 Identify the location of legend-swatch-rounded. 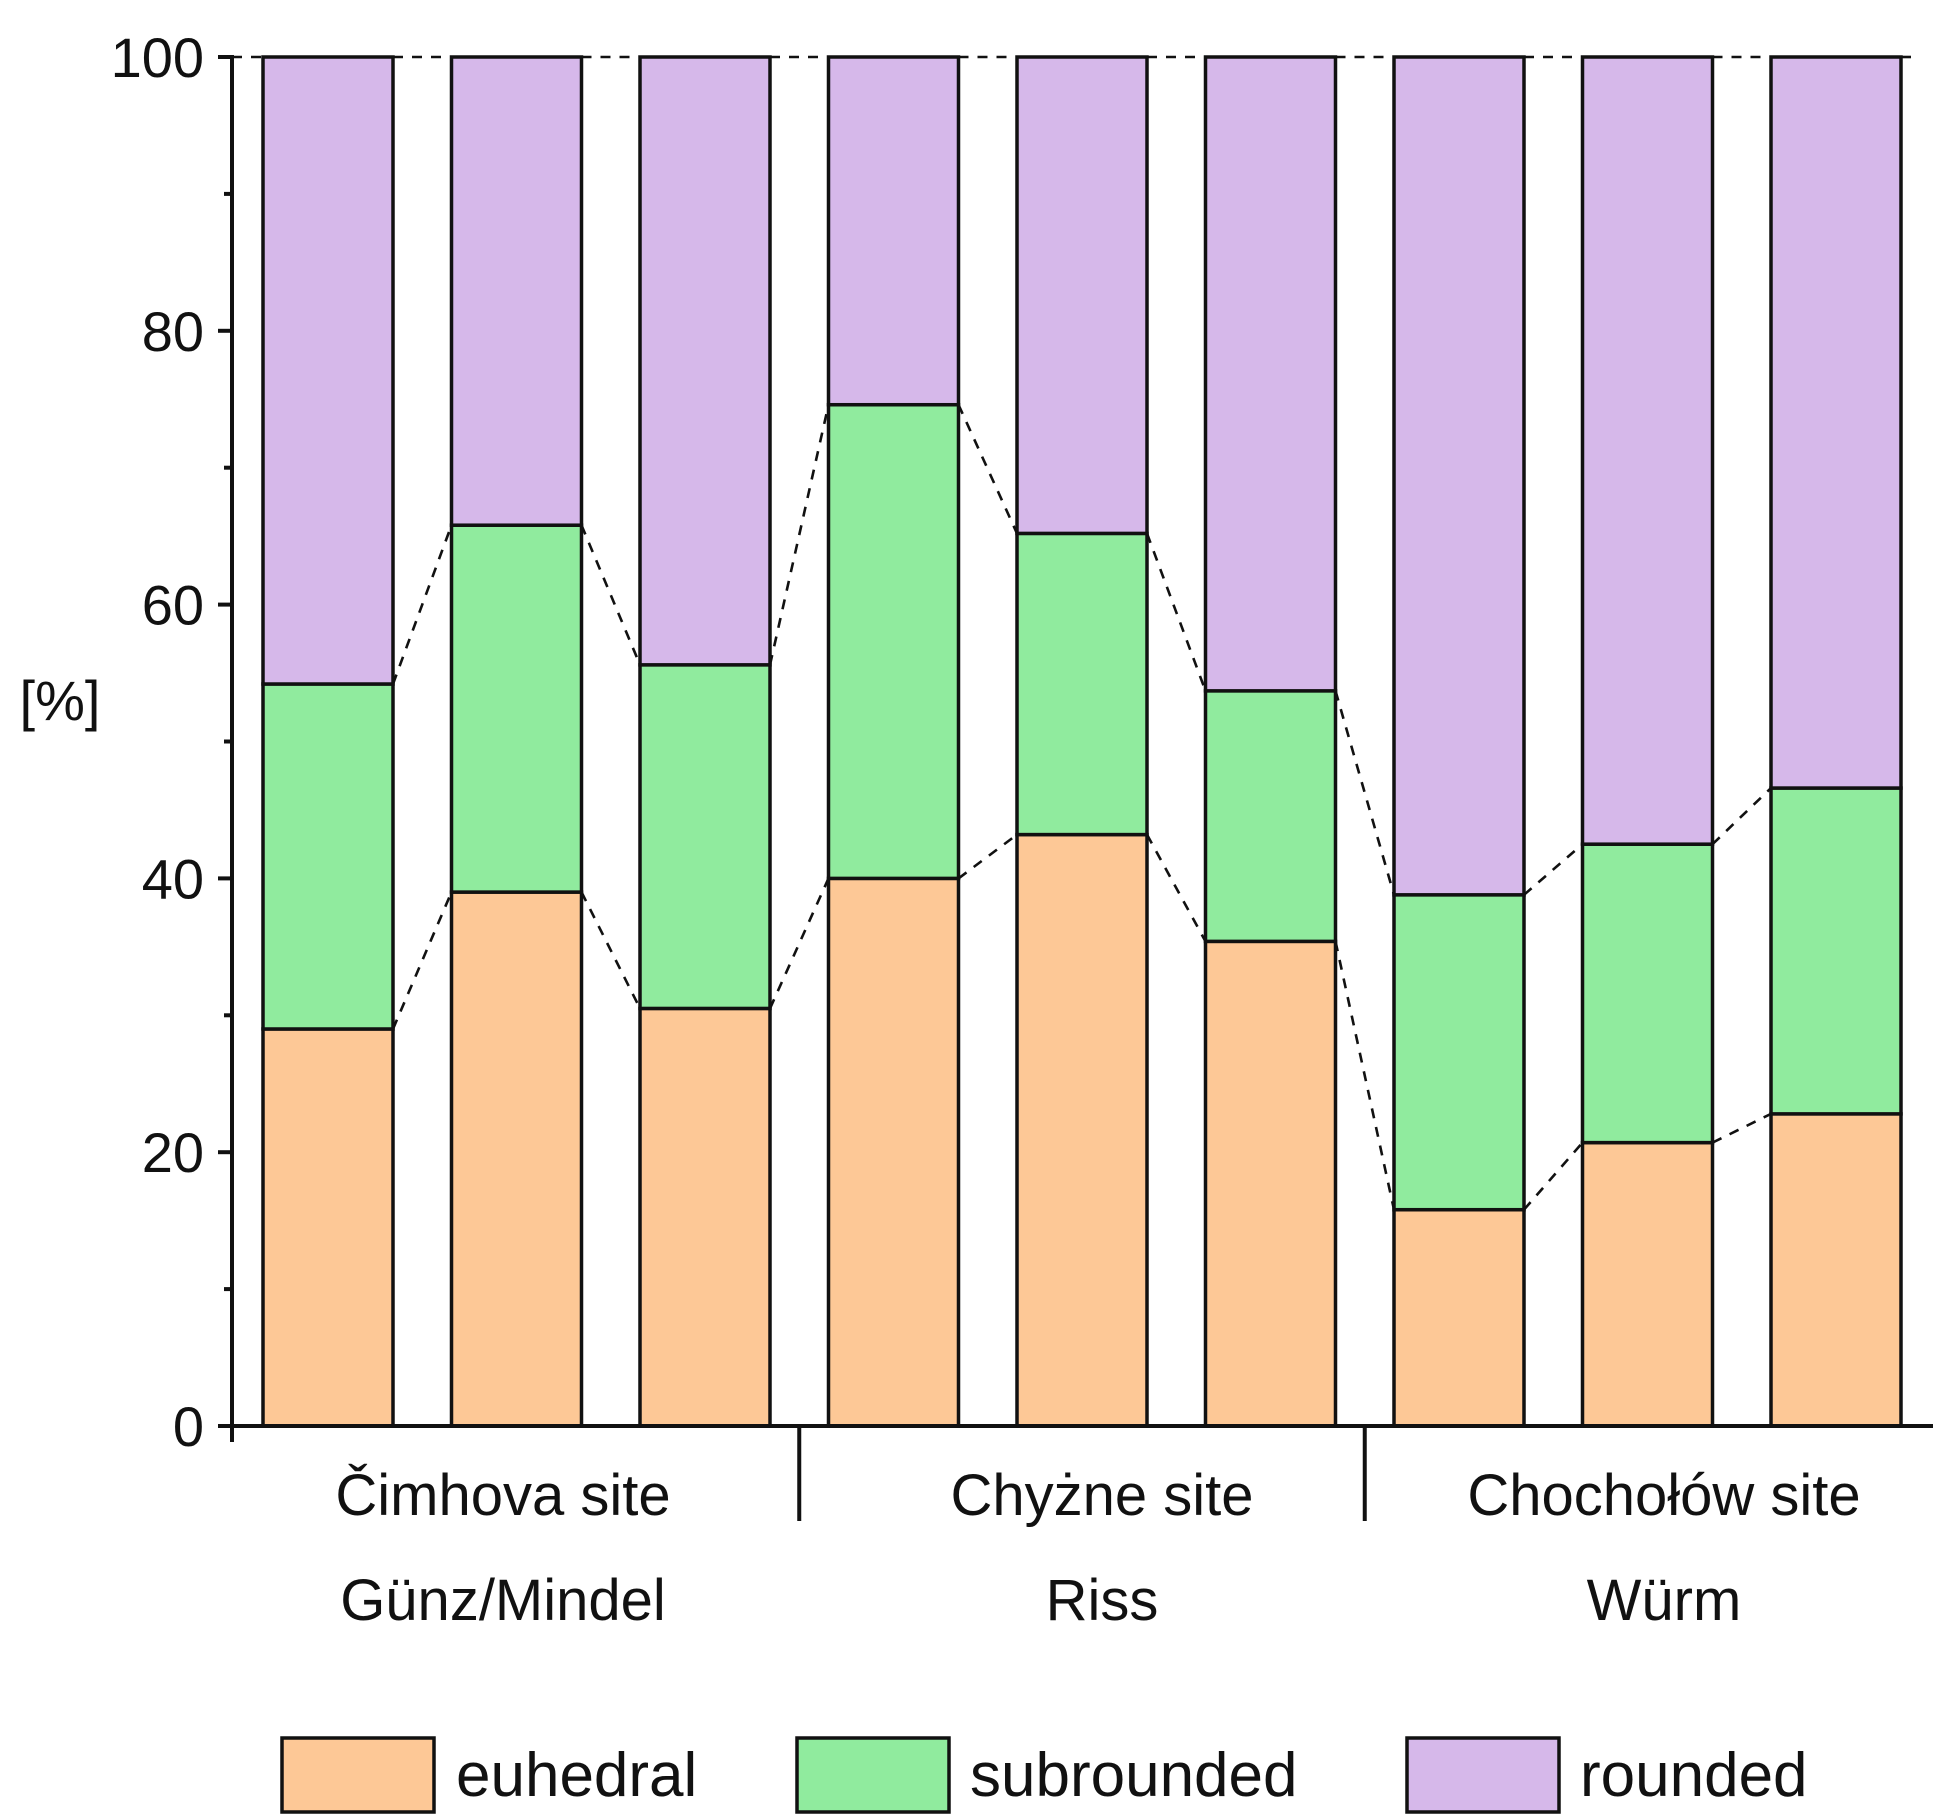
(1483, 1775).